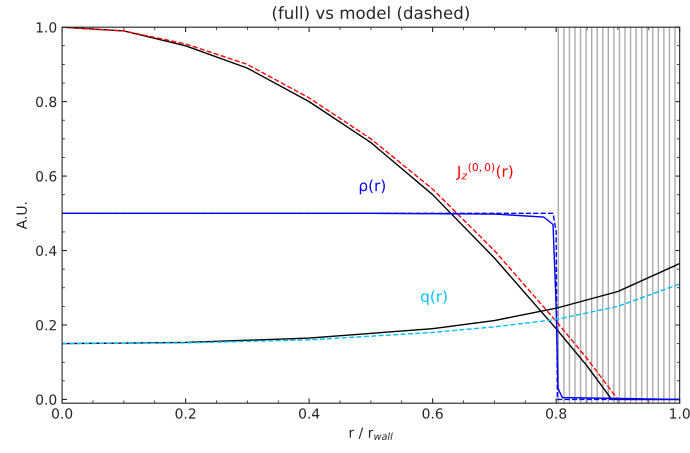  What do you see at coordinates (46, 325) in the screenshot?
I see `y-tick-label: 0.2` at bounding box center [46, 325].